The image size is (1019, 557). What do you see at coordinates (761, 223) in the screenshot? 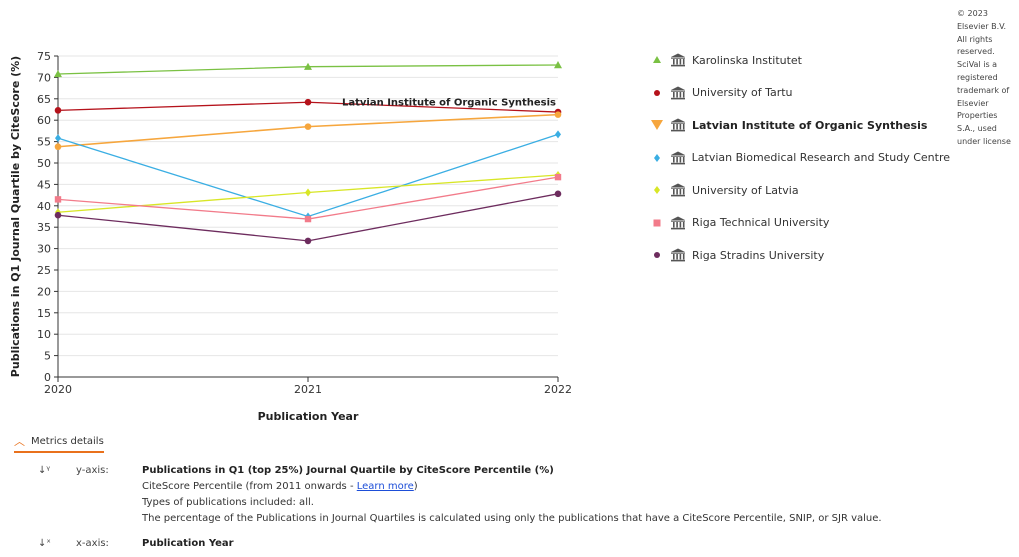
I see `legend-label: Riga Technical University` at bounding box center [761, 223].